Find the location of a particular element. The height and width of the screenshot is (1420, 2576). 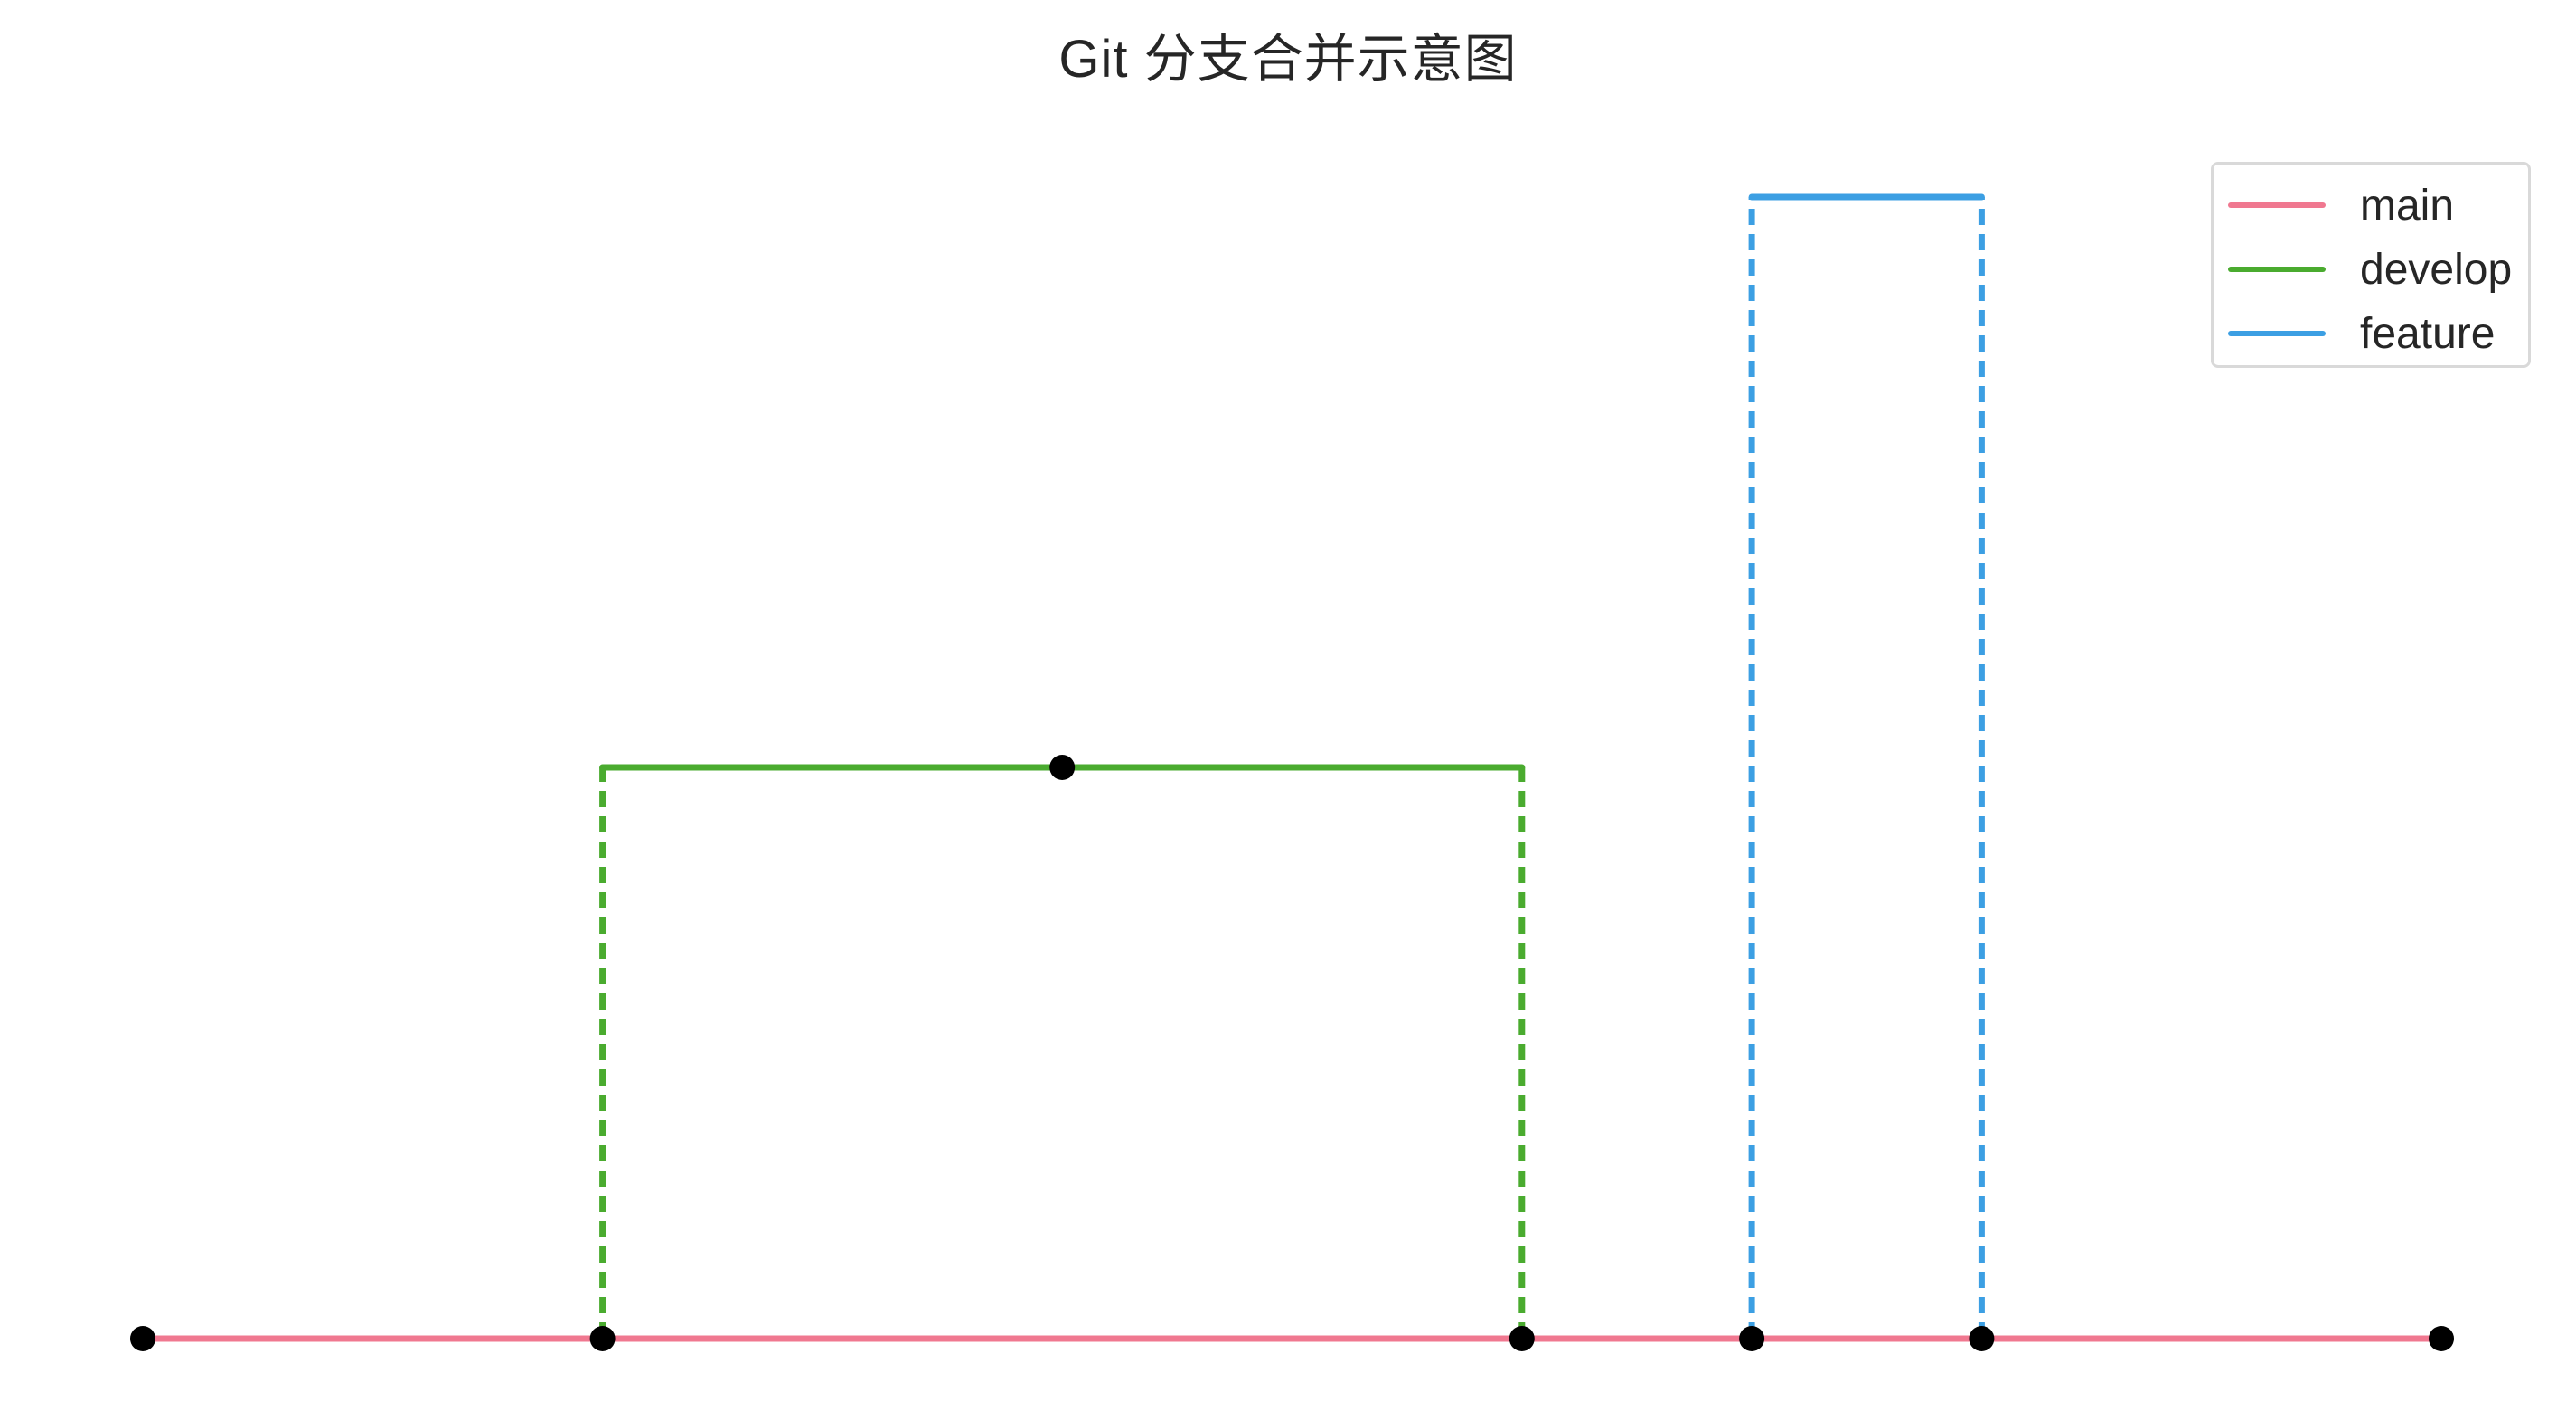

legend-item-feature: feature is located at coordinates (2362, 333).